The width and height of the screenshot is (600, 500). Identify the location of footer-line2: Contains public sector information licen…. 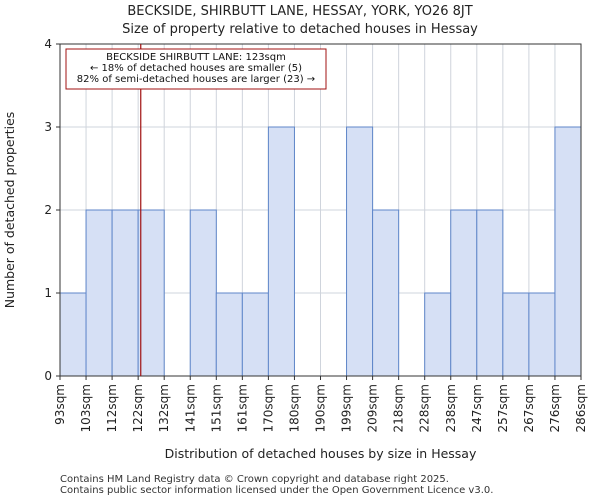
(277, 490).